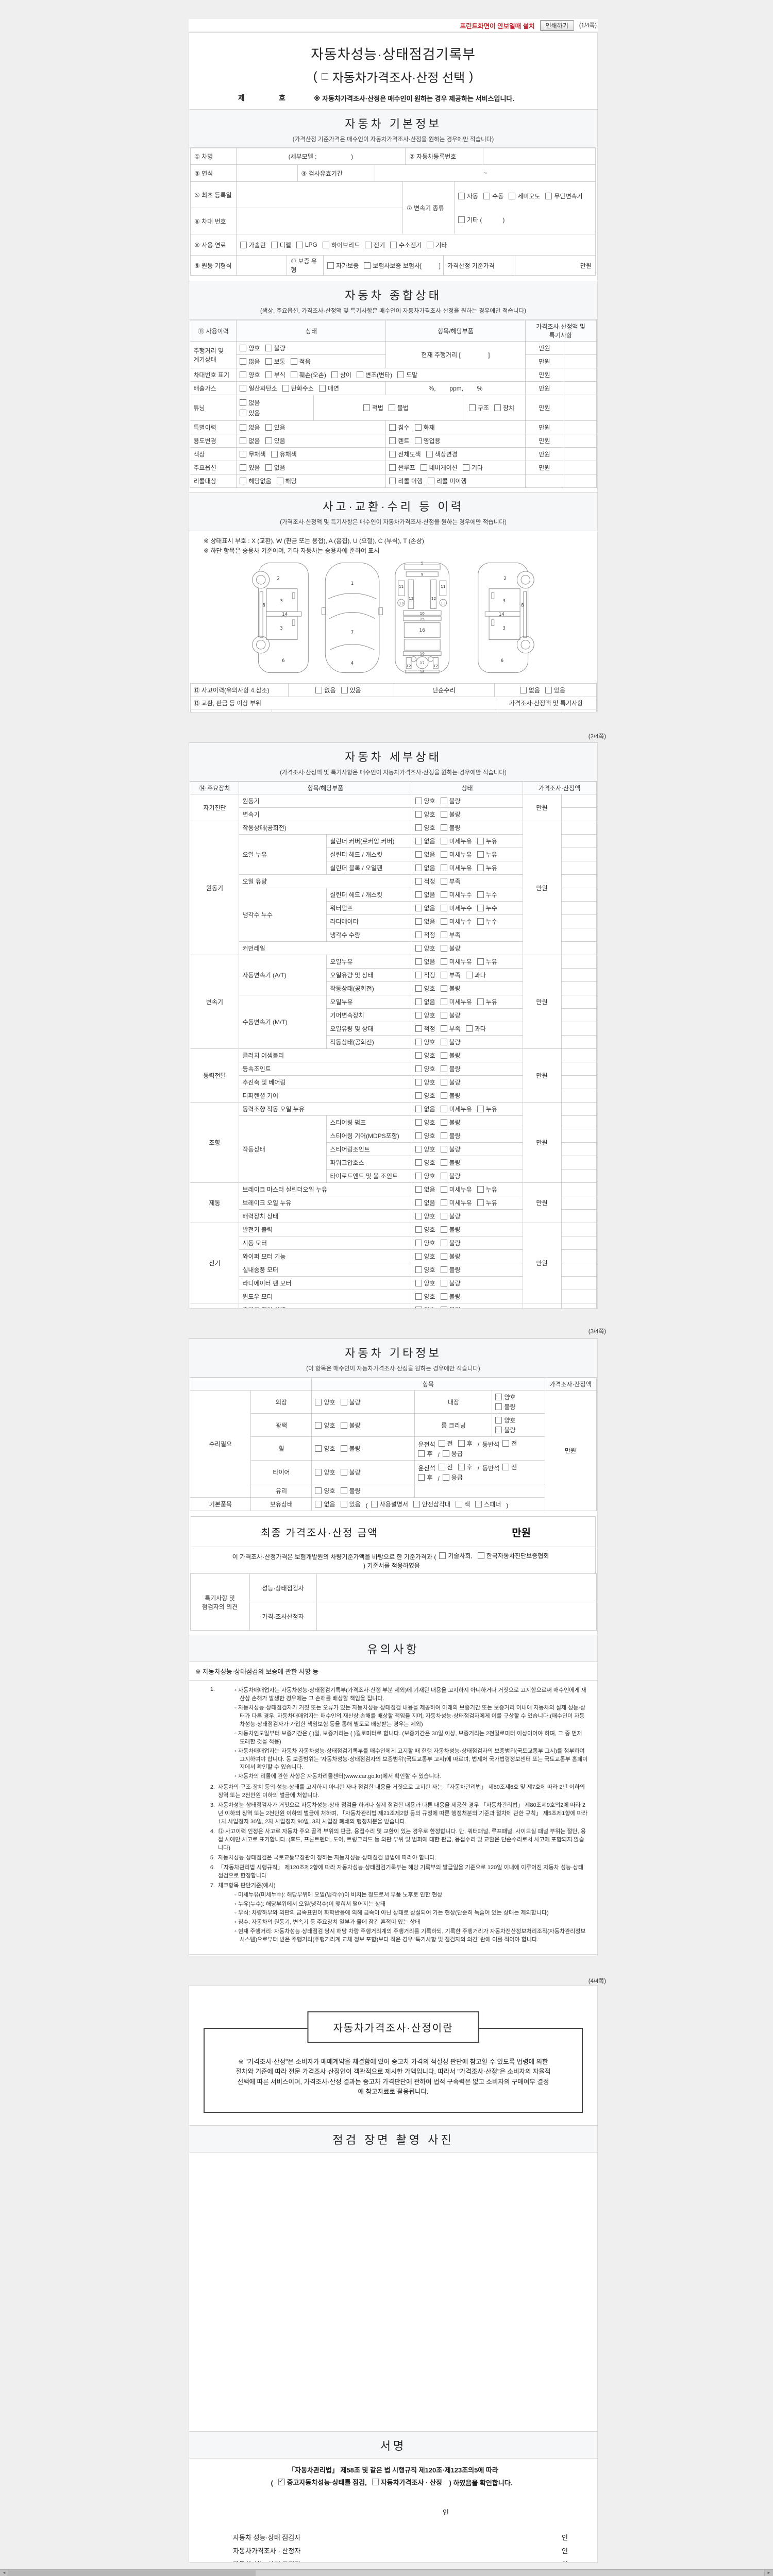 This screenshot has height=2576, width=773. What do you see at coordinates (350, 1504) in the screenshot?
I see `checkbox-option: 있음` at bounding box center [350, 1504].